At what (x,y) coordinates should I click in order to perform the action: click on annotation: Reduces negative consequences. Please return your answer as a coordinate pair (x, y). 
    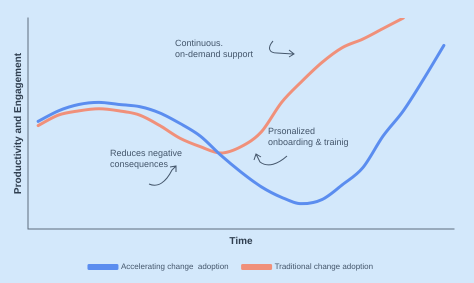
    Looking at the image, I should click on (146, 159).